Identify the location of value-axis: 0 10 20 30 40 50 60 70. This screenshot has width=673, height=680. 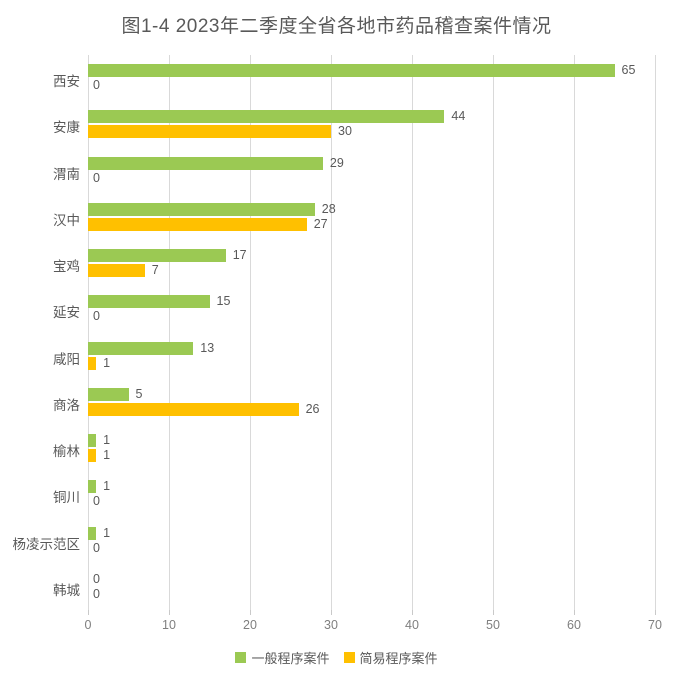
(336, 626).